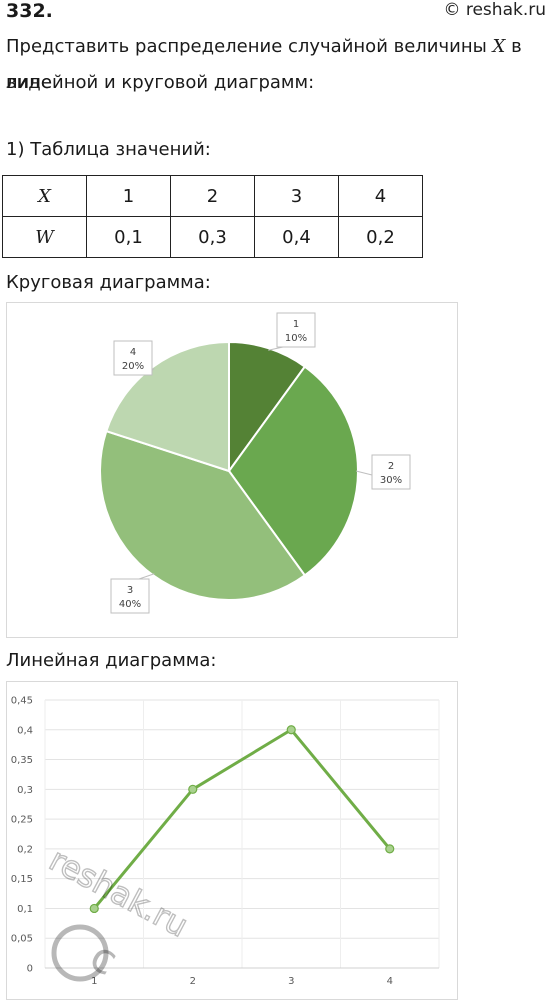  What do you see at coordinates (22, 820) in the screenshot?
I see `y-tick-label: 0,25` at bounding box center [22, 820].